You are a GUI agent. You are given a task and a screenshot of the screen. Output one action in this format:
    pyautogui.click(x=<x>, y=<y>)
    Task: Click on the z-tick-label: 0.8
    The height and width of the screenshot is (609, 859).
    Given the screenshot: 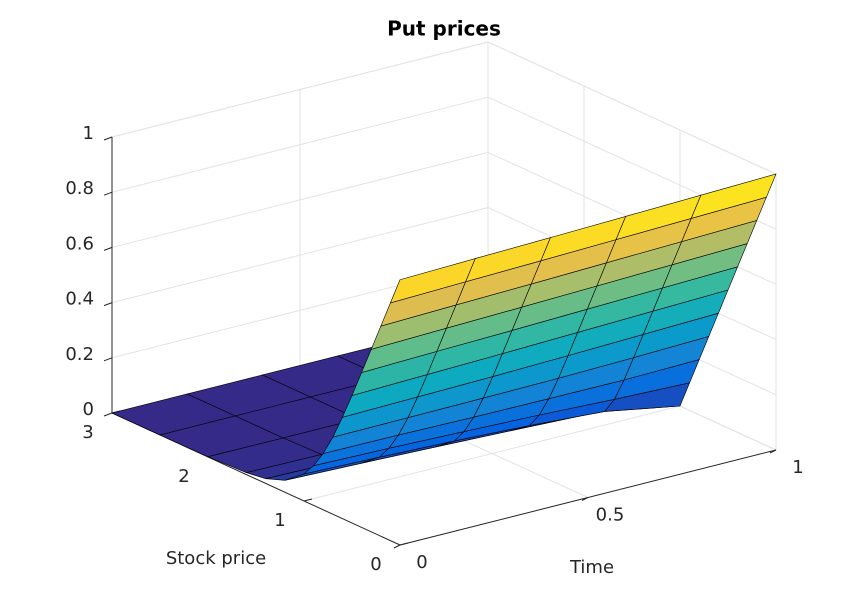 What is the action you would take?
    pyautogui.click(x=79, y=188)
    